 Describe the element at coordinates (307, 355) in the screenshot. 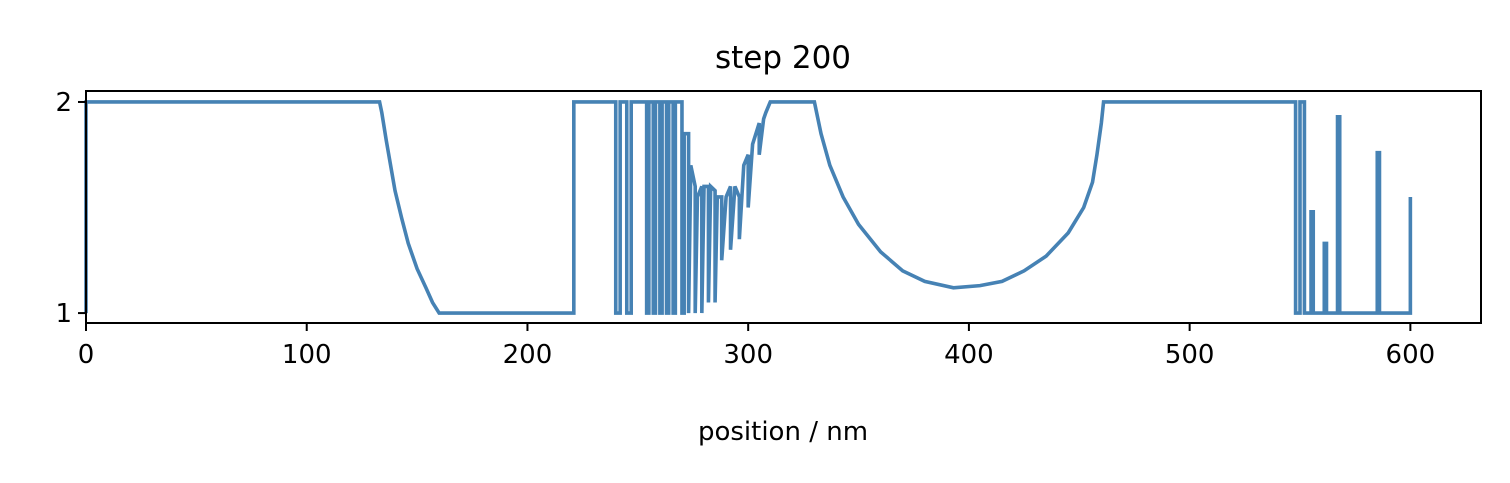

I see `x-tick-label: 100` at that location.